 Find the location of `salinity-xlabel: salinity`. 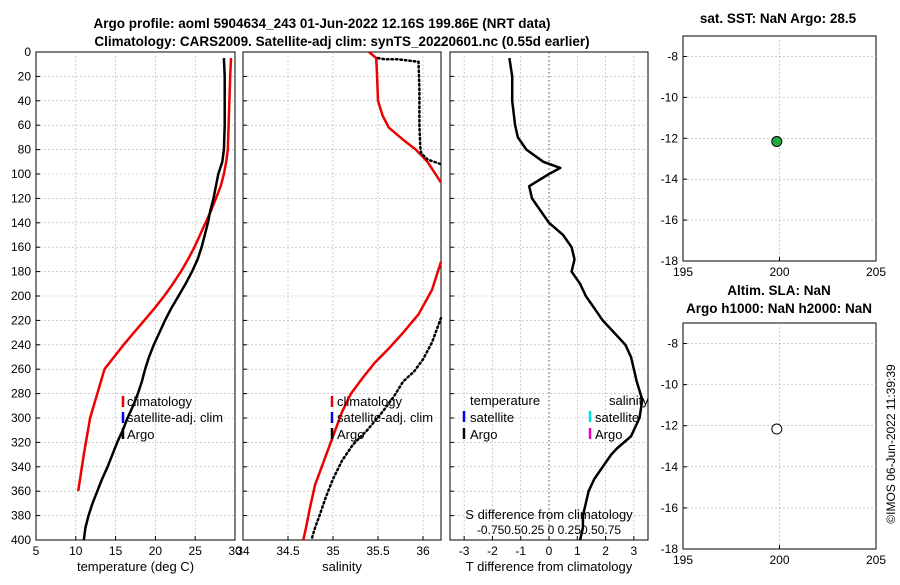

salinity-xlabel: salinity is located at coordinates (342, 566).